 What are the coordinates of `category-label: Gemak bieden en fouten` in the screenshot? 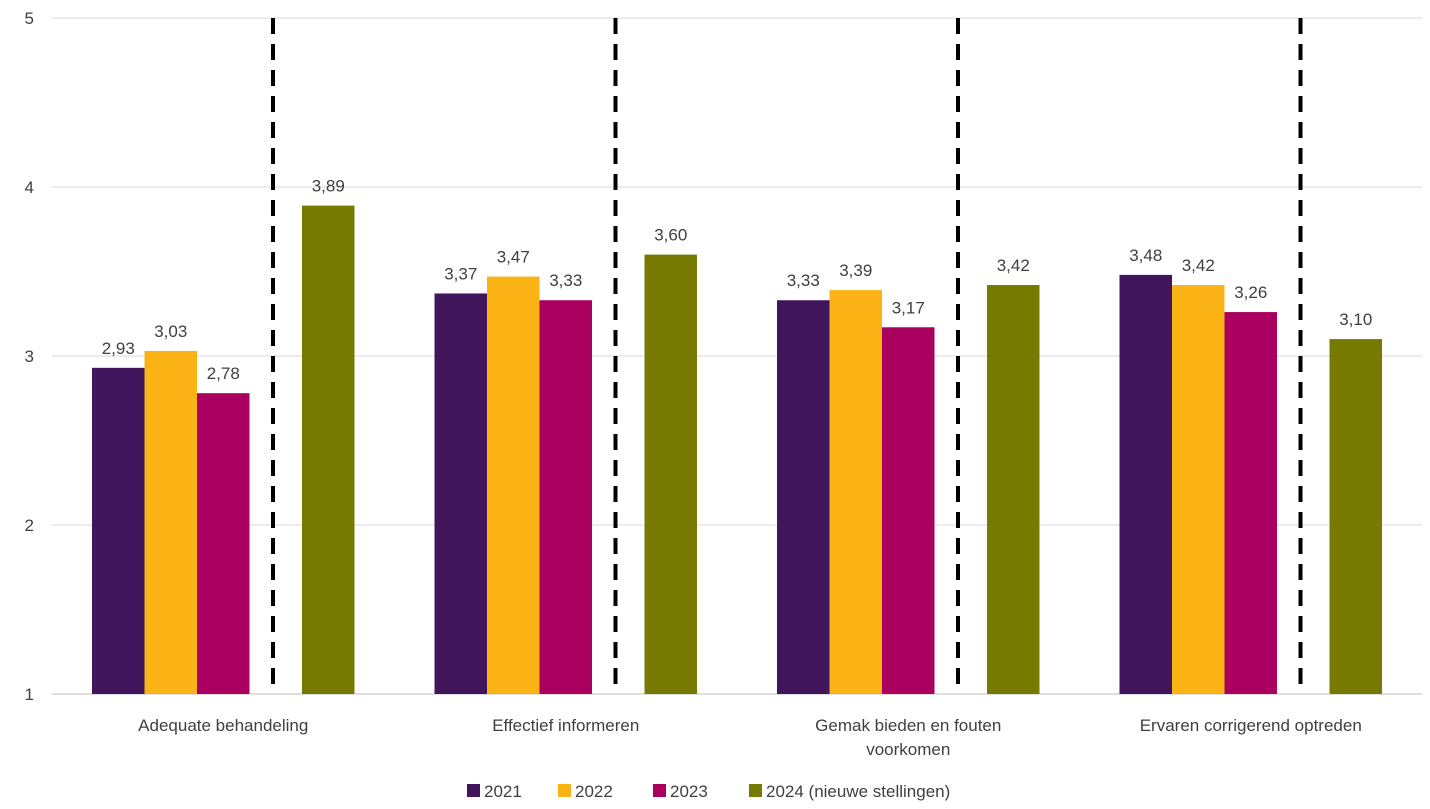 It's located at (908, 725).